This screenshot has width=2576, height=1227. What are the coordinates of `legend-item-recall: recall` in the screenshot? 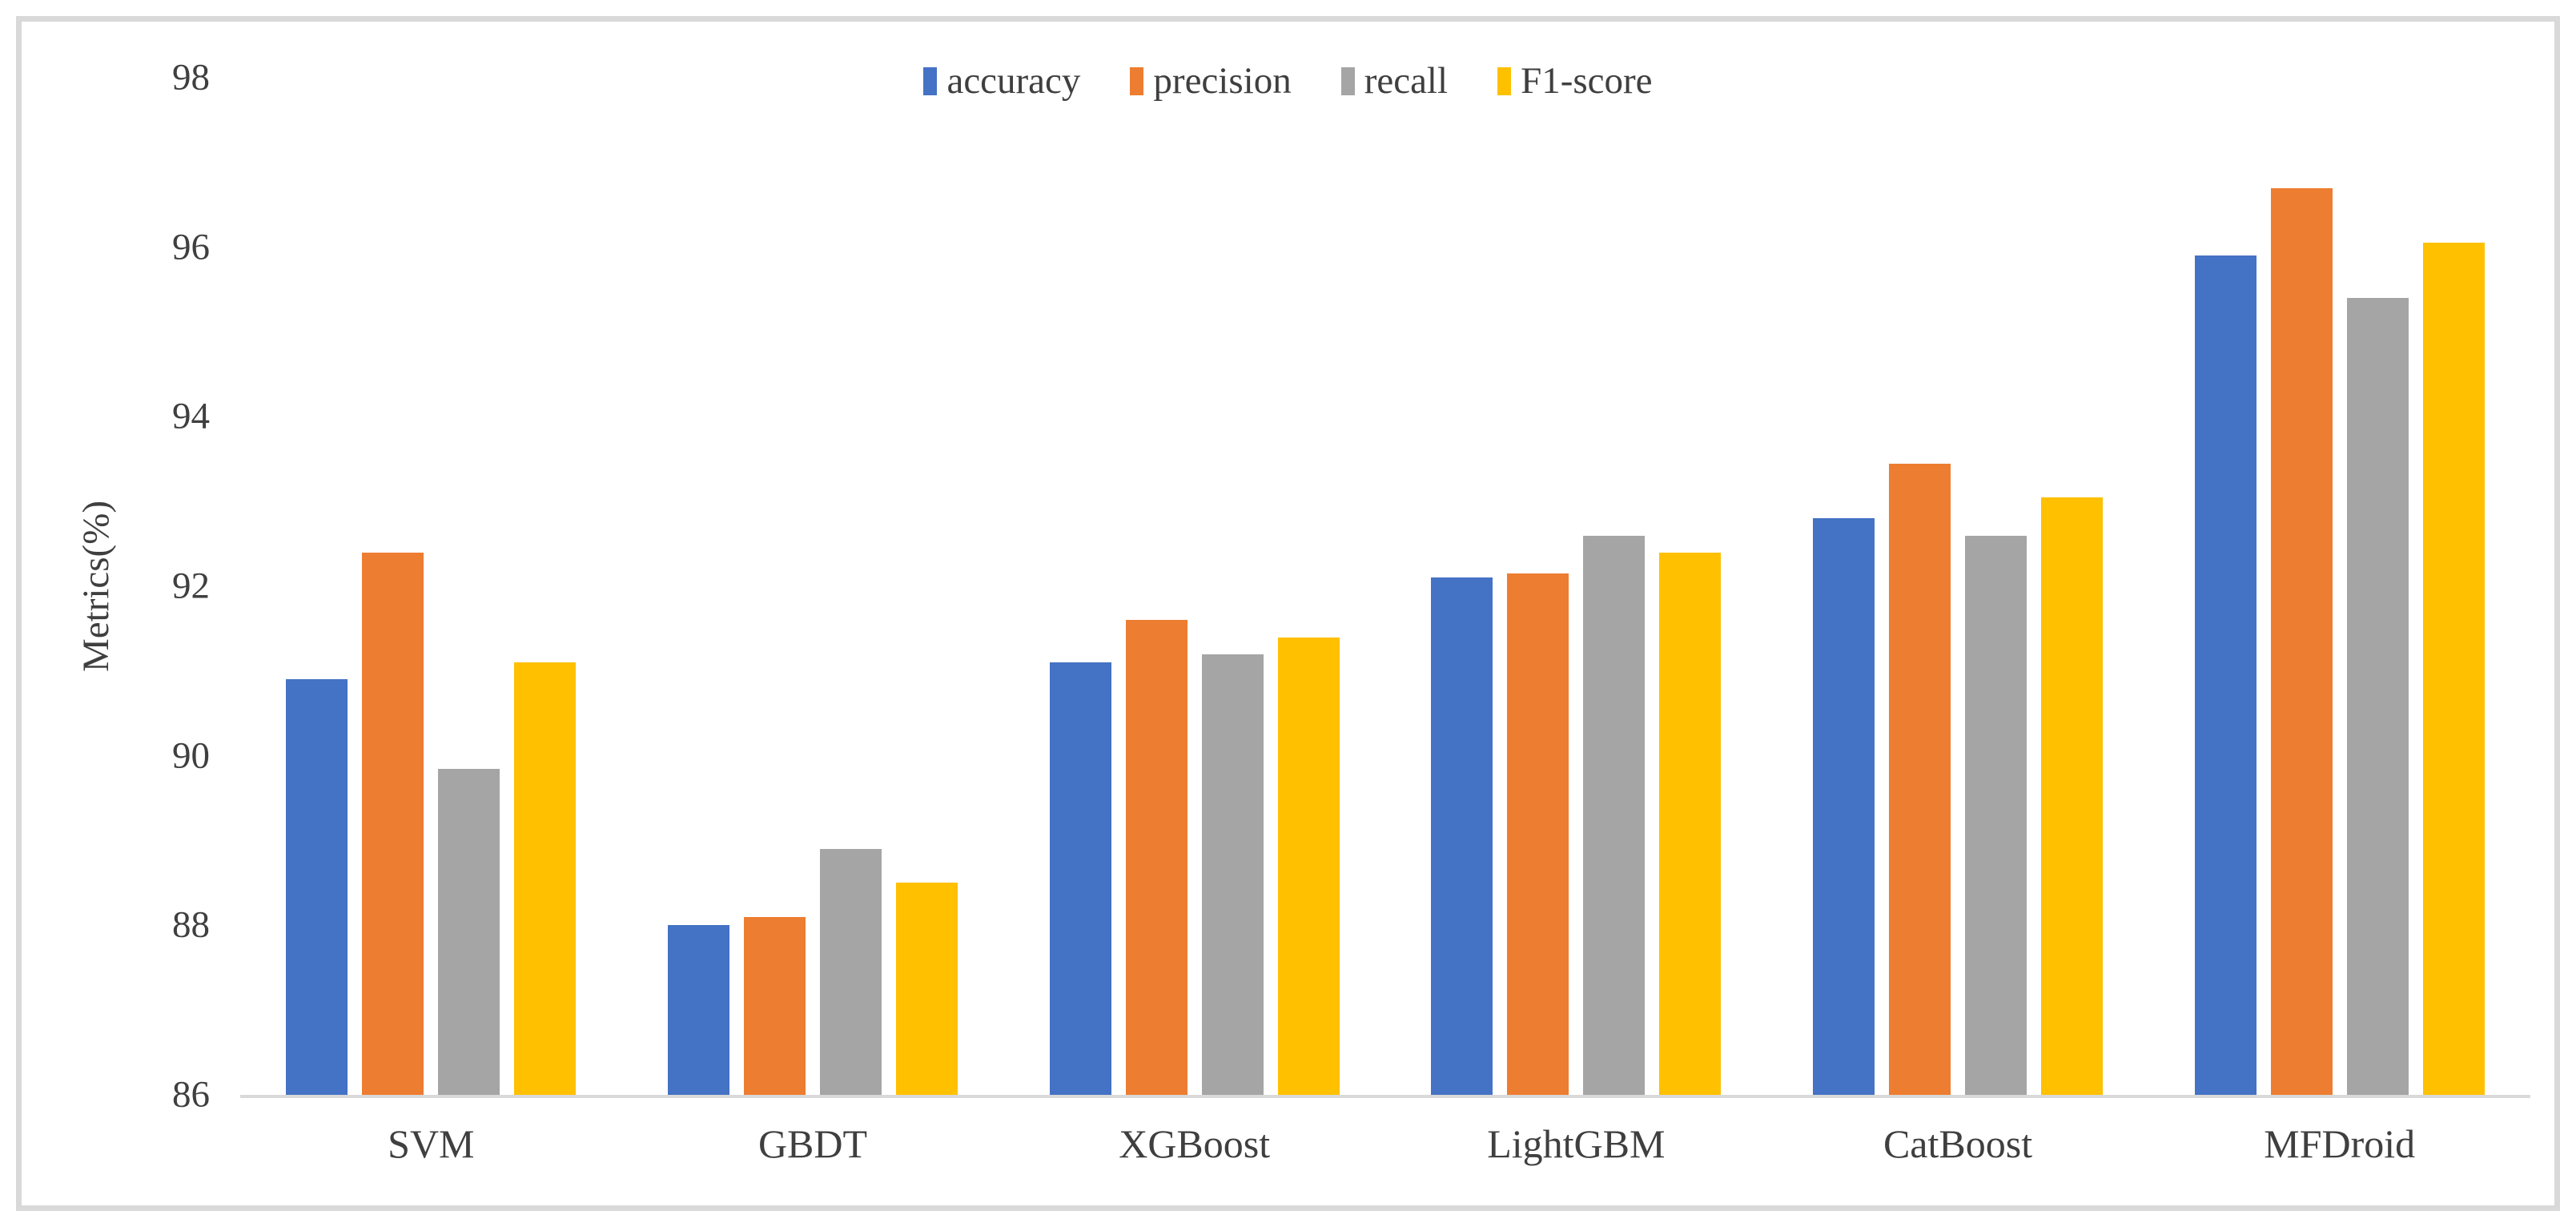 It's located at (1394, 81).